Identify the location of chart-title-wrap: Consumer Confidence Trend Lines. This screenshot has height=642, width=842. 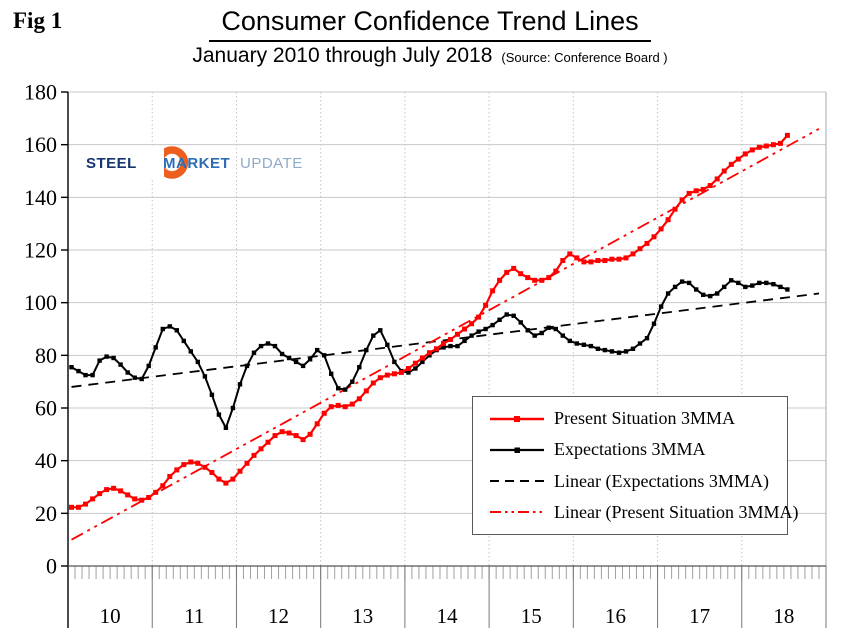
(421, 24).